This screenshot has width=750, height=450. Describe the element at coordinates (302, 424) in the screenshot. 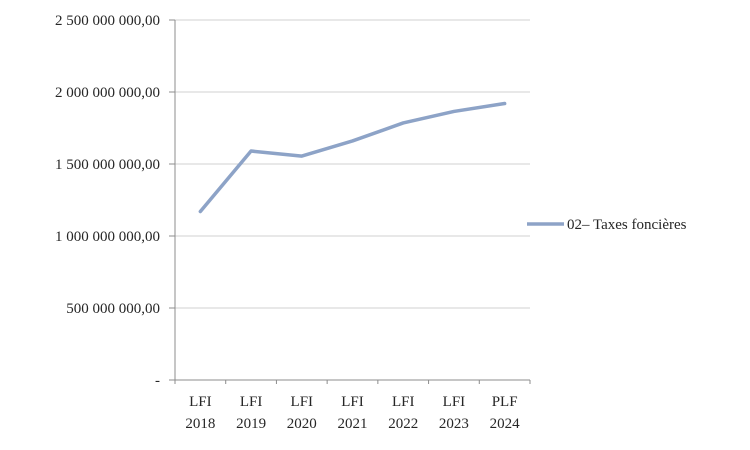

I see `x-tick-label-line2: 2020` at that location.